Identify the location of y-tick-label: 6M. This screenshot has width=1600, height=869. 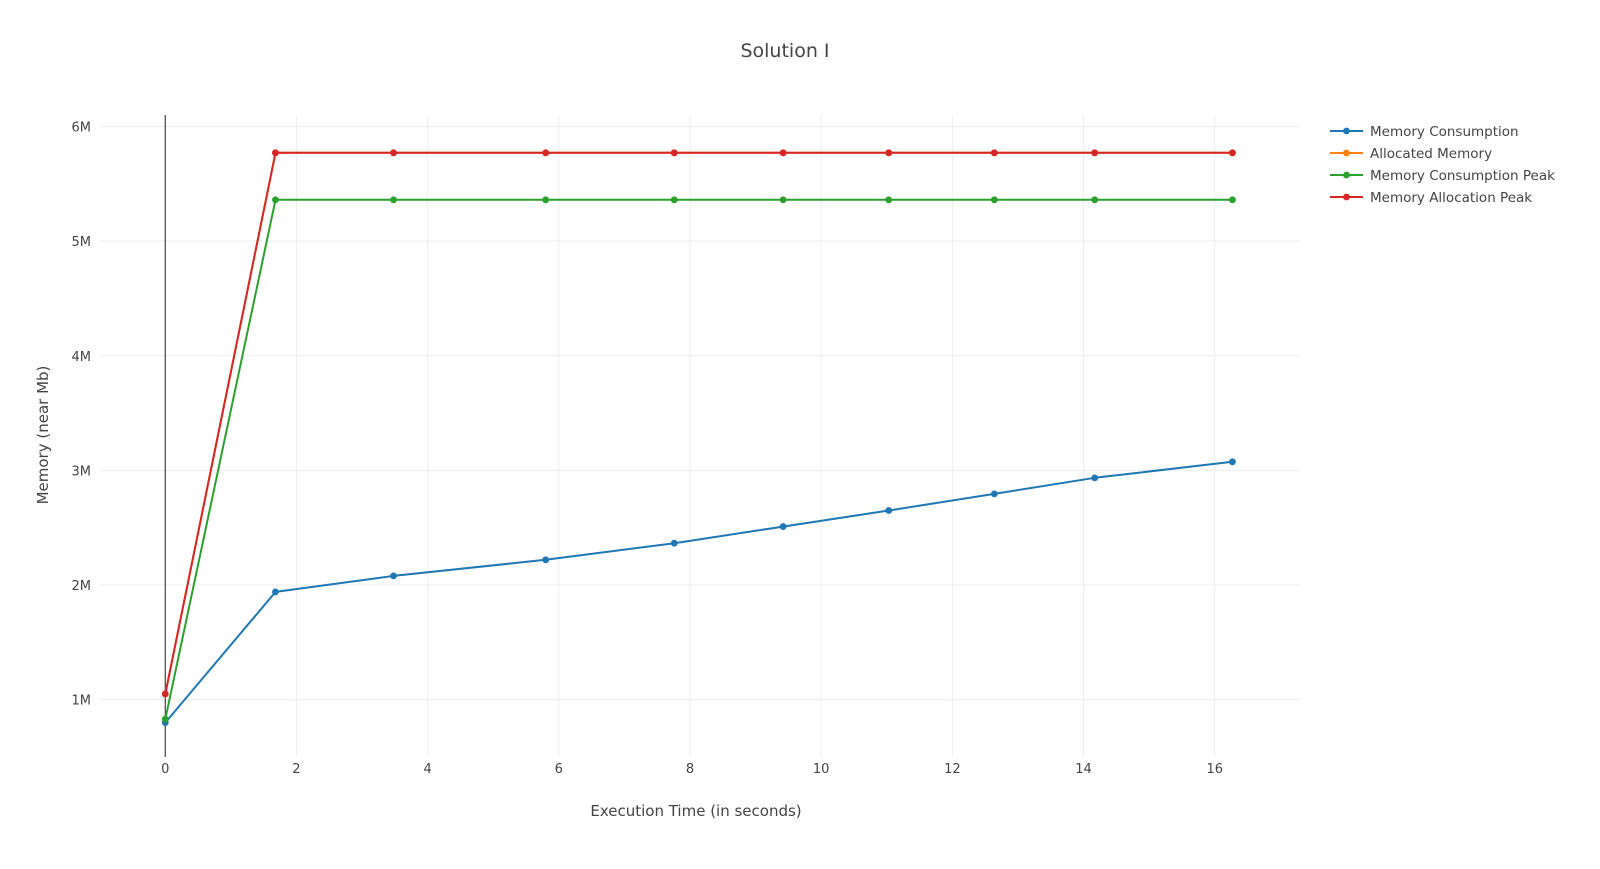
(82, 127).